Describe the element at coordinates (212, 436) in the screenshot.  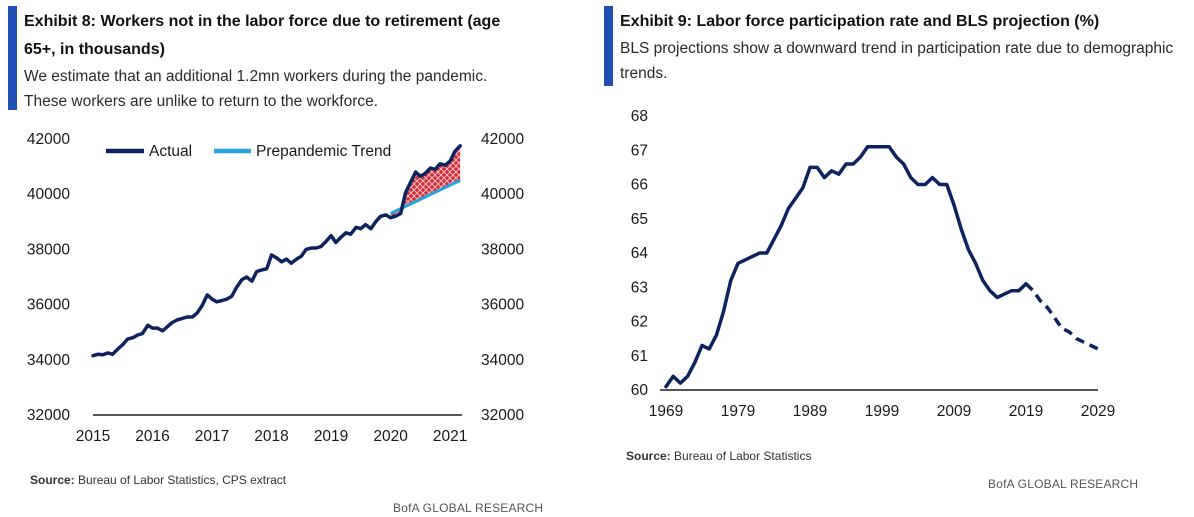
I see `x-tick-label: 2017` at that location.